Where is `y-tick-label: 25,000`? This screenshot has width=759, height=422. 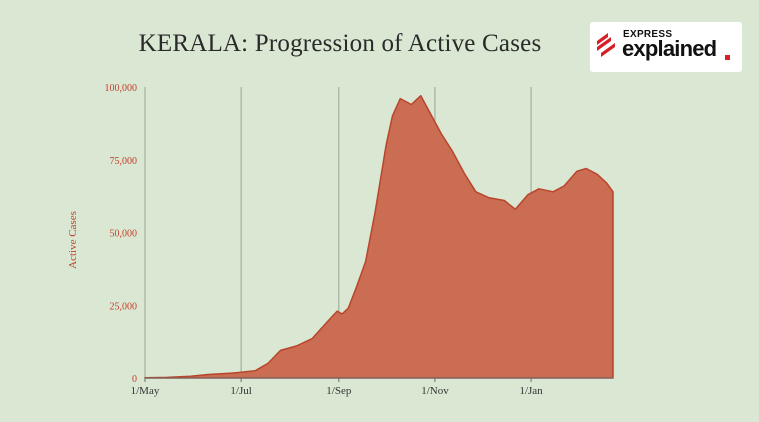 y-tick-label: 25,000 is located at coordinates (124, 306).